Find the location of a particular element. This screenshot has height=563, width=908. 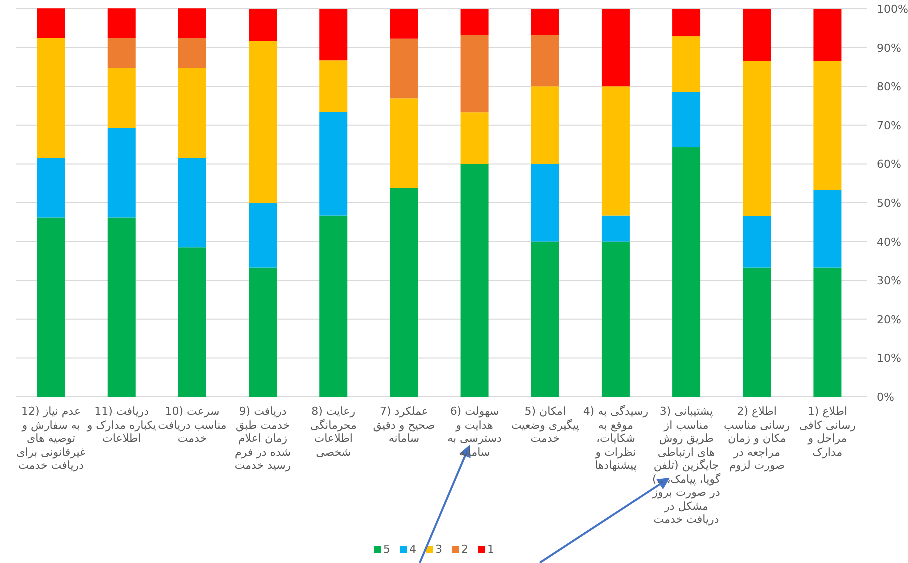

legend-label: 3 is located at coordinates (439, 549).